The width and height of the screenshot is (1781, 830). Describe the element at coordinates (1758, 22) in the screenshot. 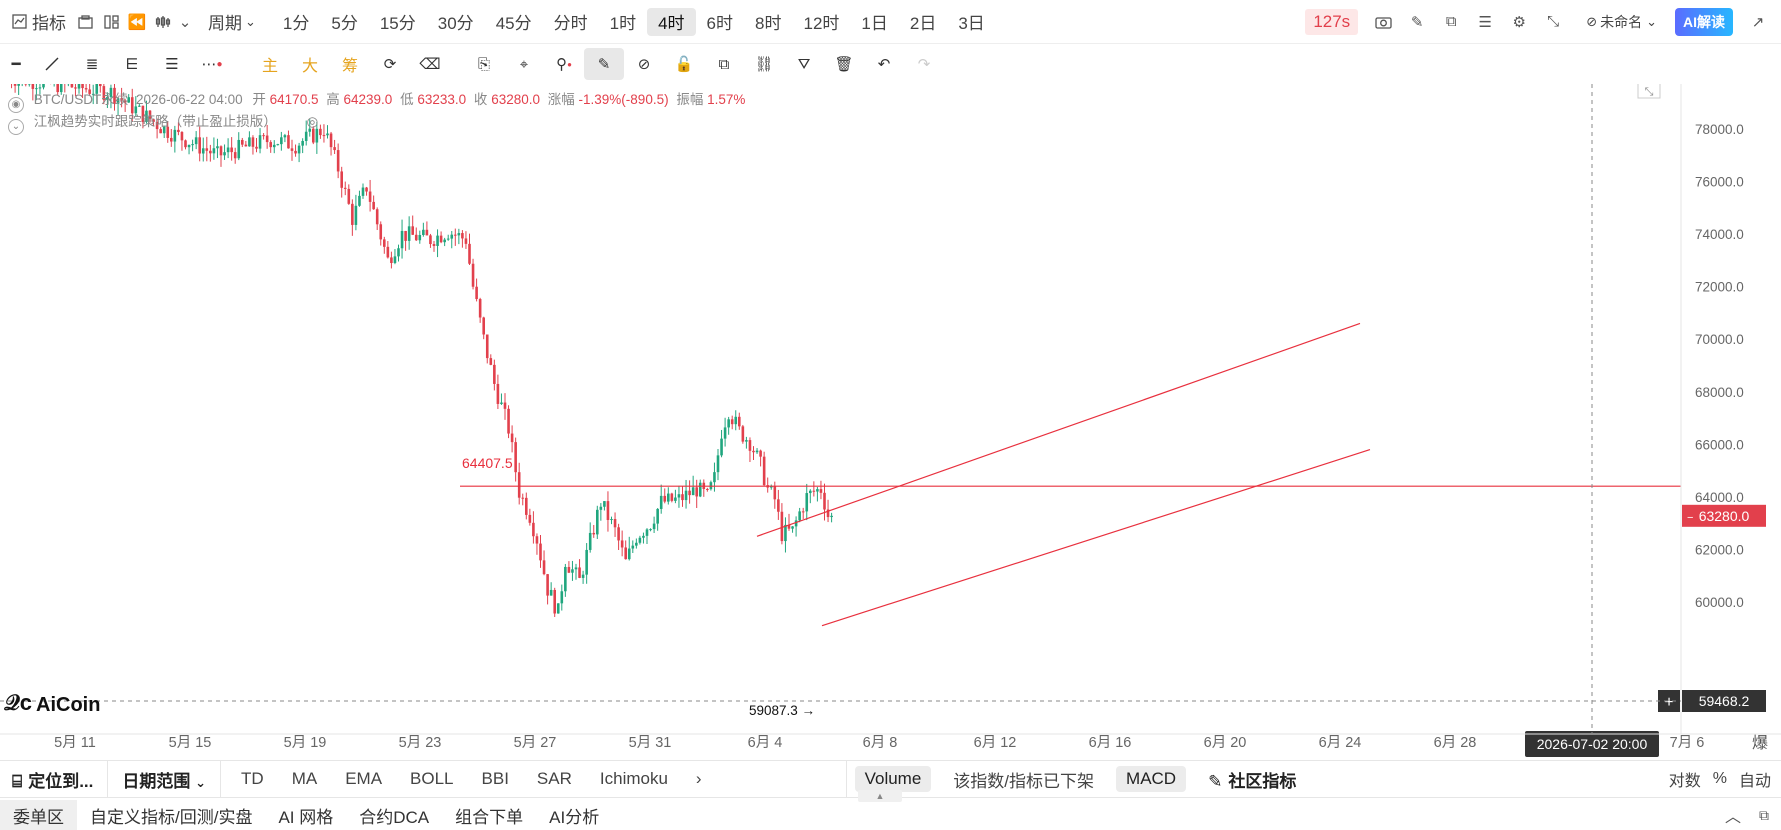

I see `share-icon: ↗` at that location.